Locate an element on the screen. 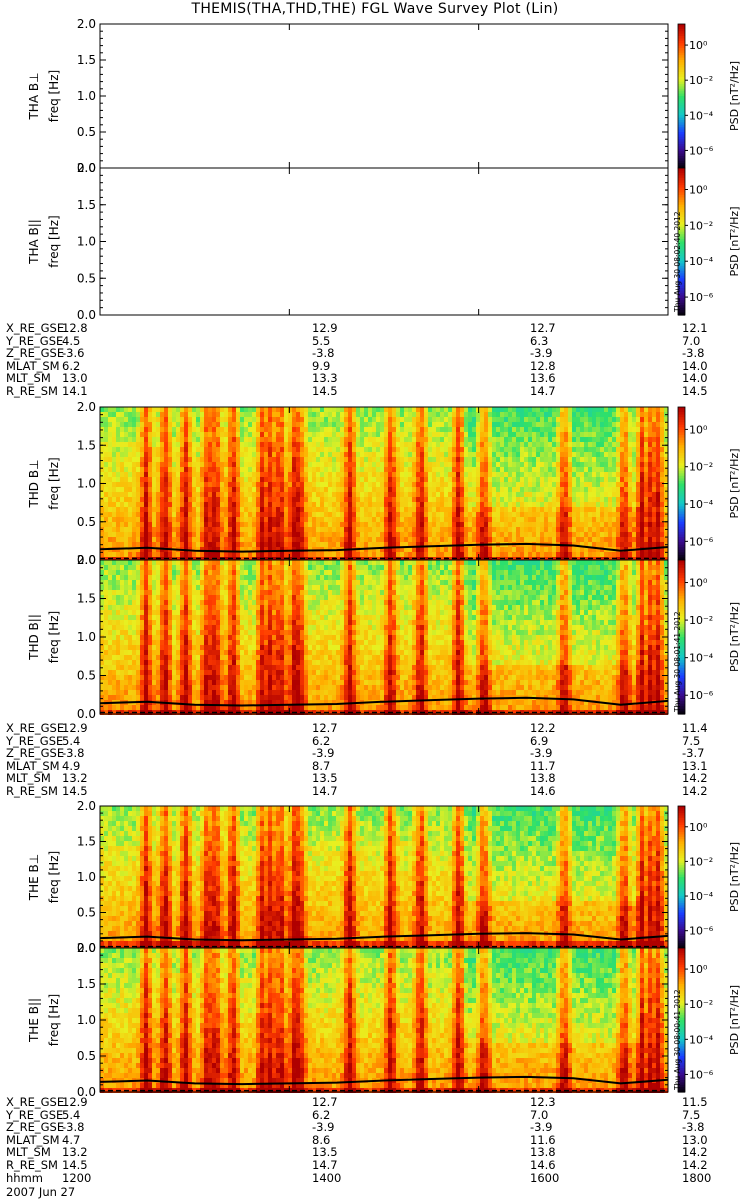 This screenshot has height=1200, width=750. ephemeris-label: Y_RE_GSE is located at coordinates (35, 340).